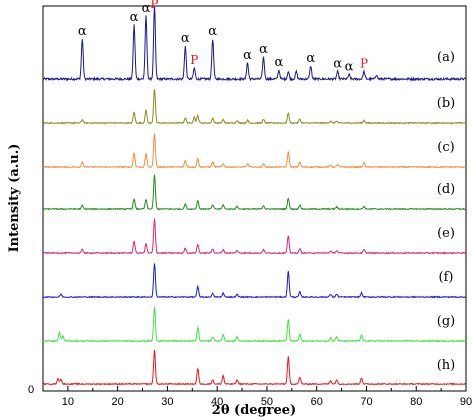 The image size is (474, 420). What do you see at coordinates (445, 147) in the screenshot?
I see `series-label: (c)` at bounding box center [445, 147].